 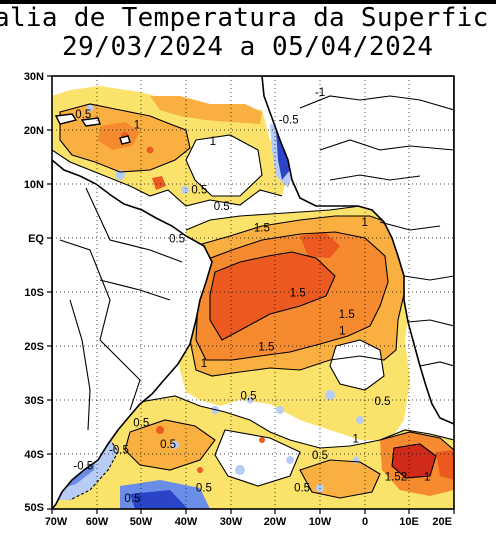 What do you see at coordinates (56, 522) in the screenshot?
I see `lon-label: 70W` at bounding box center [56, 522].